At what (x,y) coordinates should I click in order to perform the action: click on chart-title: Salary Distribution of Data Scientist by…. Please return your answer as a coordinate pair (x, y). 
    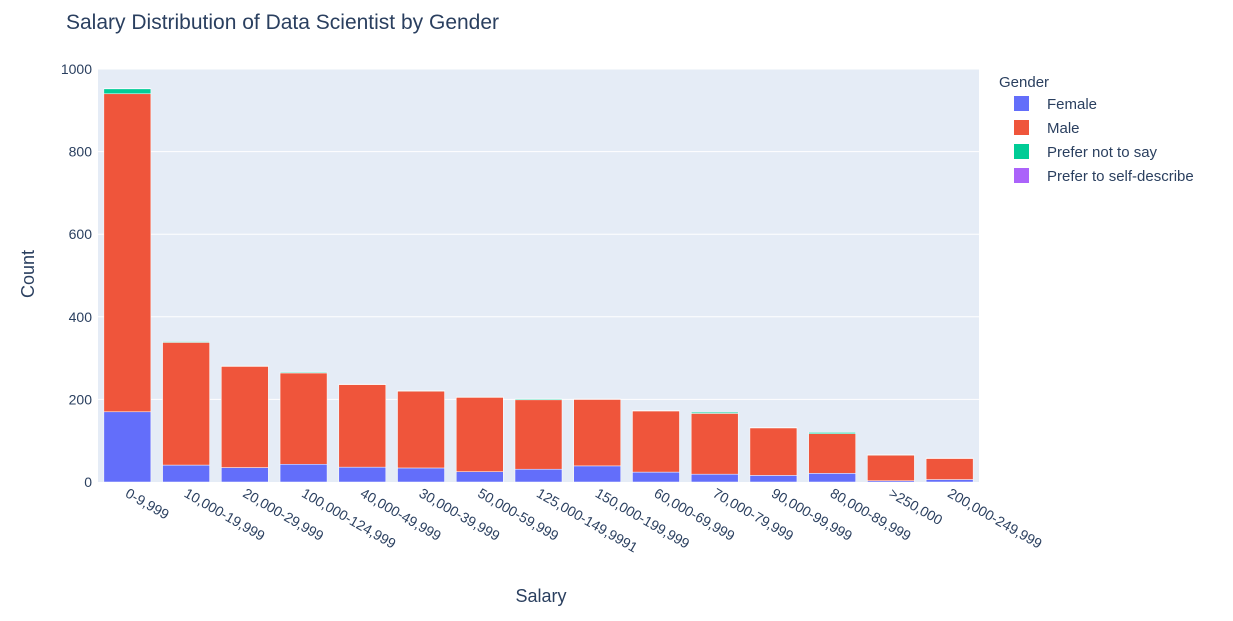
    Looking at the image, I should click on (282, 22).